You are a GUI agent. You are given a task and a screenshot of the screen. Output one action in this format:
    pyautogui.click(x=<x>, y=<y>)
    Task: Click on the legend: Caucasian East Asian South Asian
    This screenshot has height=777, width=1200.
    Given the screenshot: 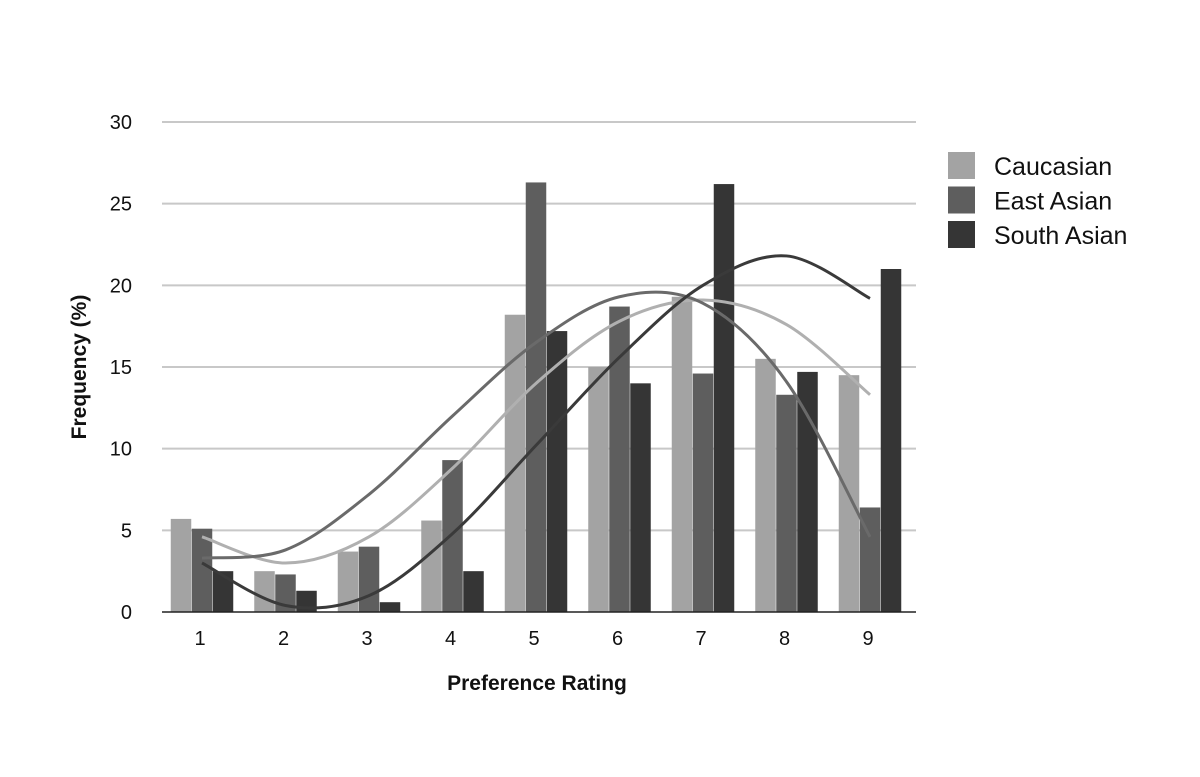 What is the action you would take?
    pyautogui.click(x=1037, y=201)
    